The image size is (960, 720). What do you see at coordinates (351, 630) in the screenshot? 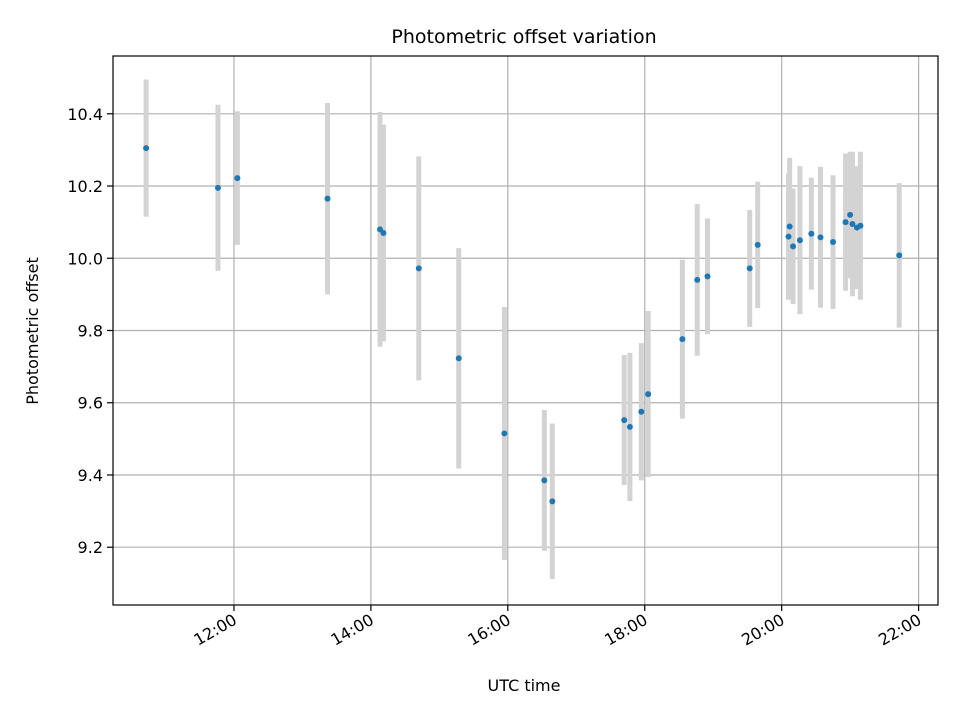
I see `x-tick-label: 14:00` at bounding box center [351, 630].